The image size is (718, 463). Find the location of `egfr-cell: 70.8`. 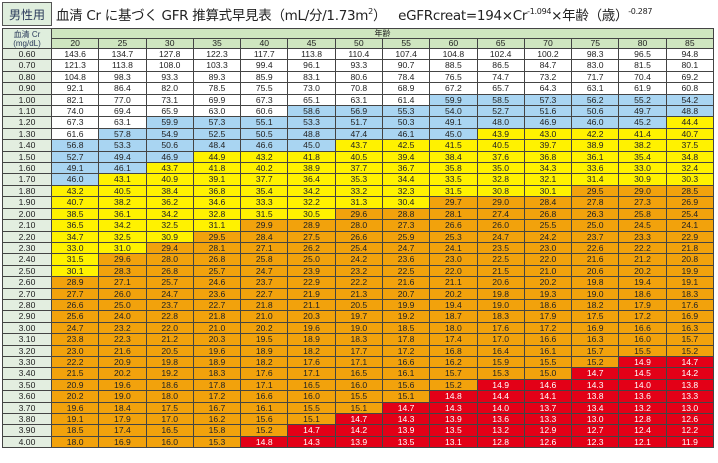

egfr-cell: 70.8 is located at coordinates (358, 88).